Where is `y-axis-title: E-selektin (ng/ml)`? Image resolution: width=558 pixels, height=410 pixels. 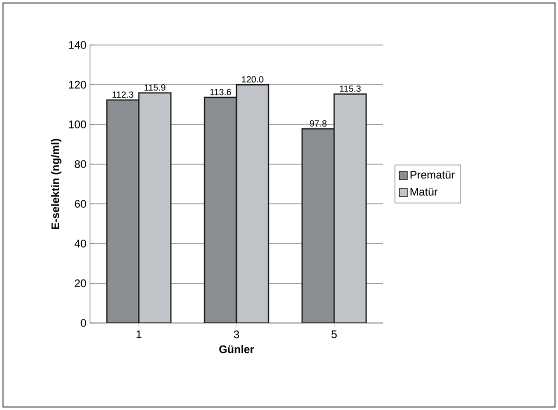
y-axis-title: E-selektin (ng/ml) is located at coordinates (56, 183).